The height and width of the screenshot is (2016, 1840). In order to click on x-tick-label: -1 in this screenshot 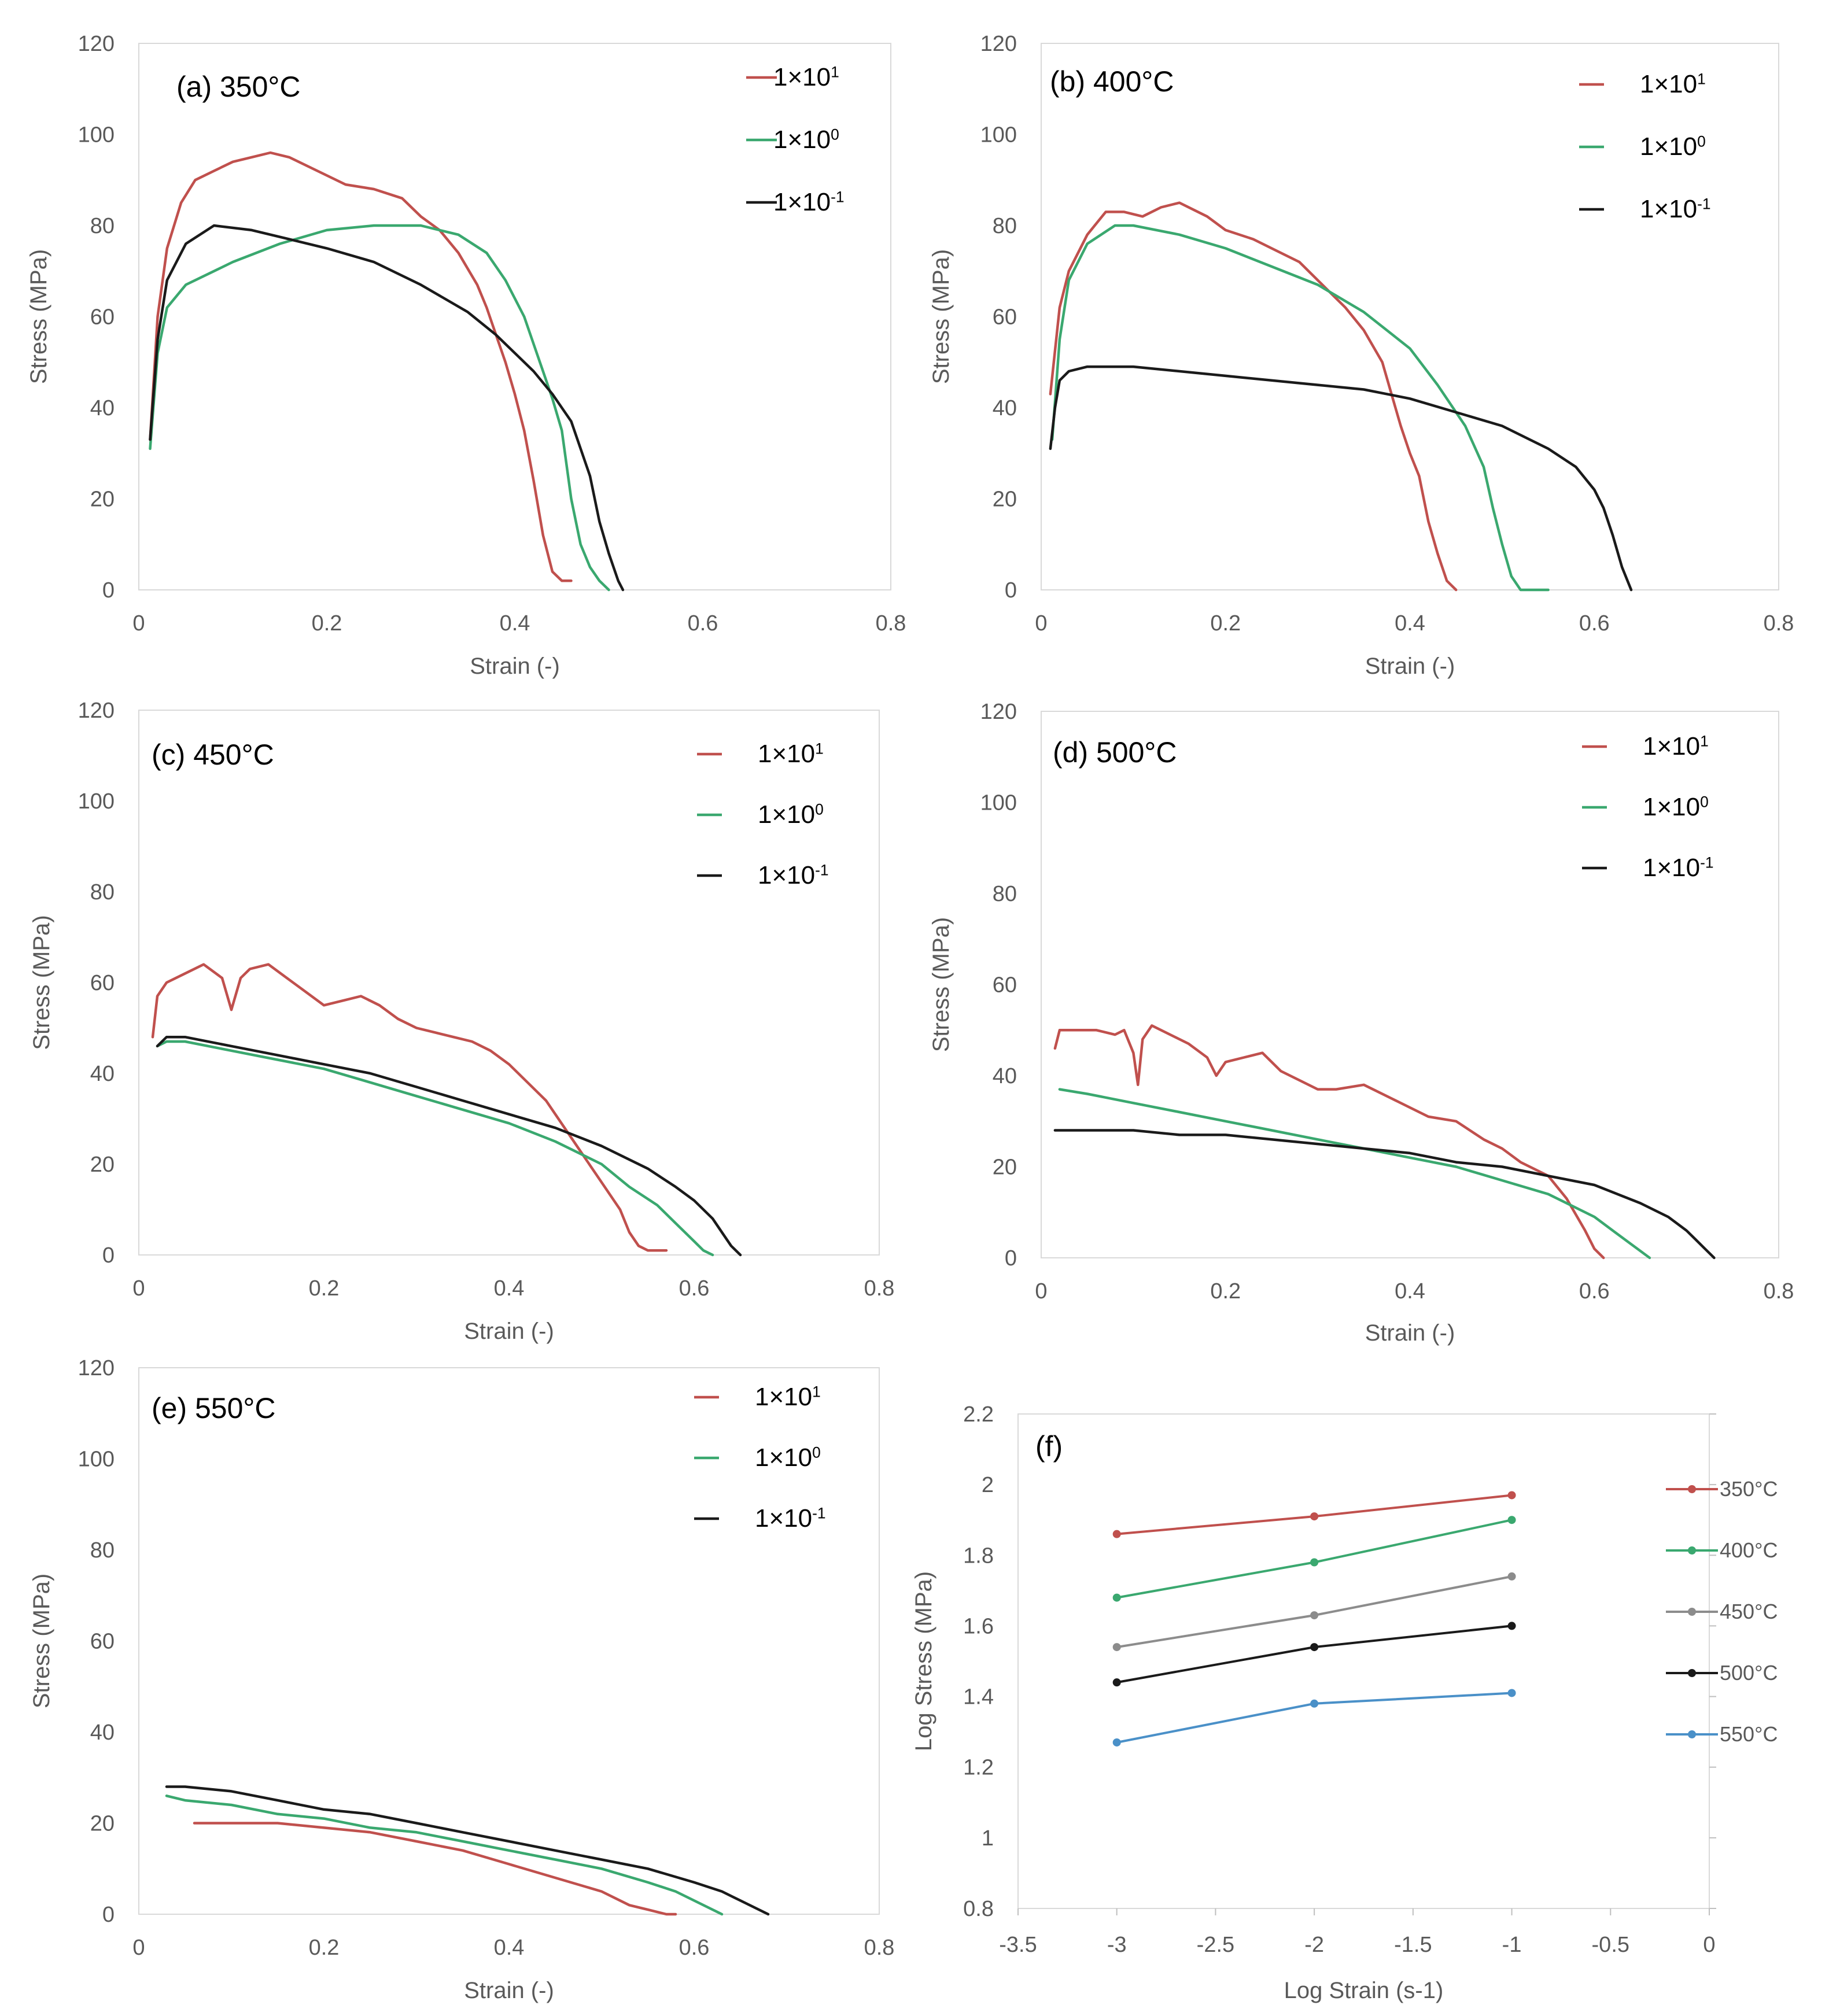, I will do `click(1512, 1945)`.